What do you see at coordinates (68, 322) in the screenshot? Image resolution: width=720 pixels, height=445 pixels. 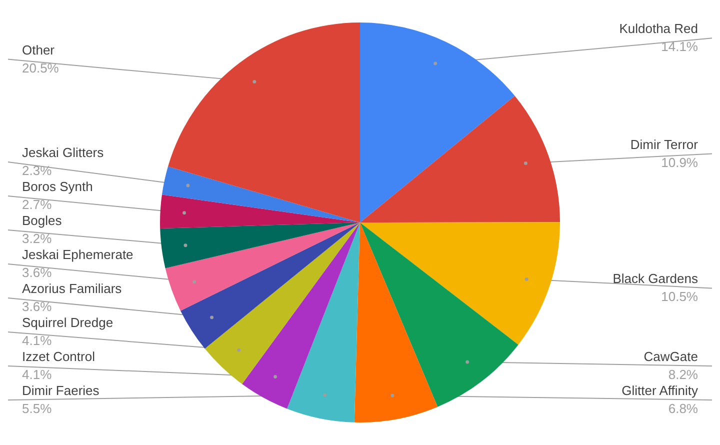 I see `slice-label: Squirrel Dredge` at bounding box center [68, 322].